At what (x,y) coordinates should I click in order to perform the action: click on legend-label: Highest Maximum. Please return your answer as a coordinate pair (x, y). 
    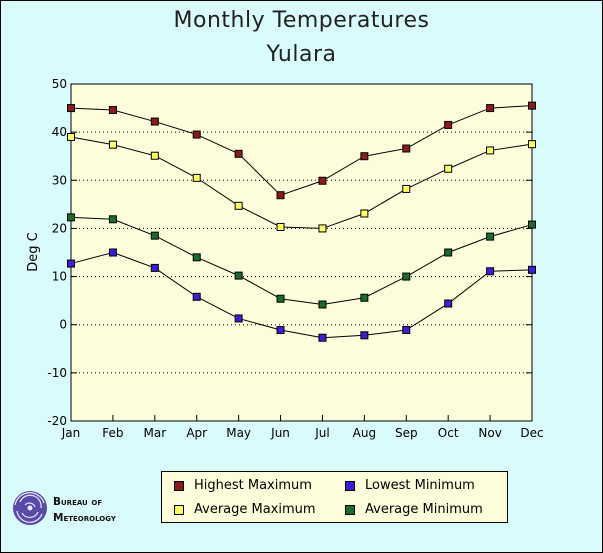
    Looking at the image, I should click on (253, 485).